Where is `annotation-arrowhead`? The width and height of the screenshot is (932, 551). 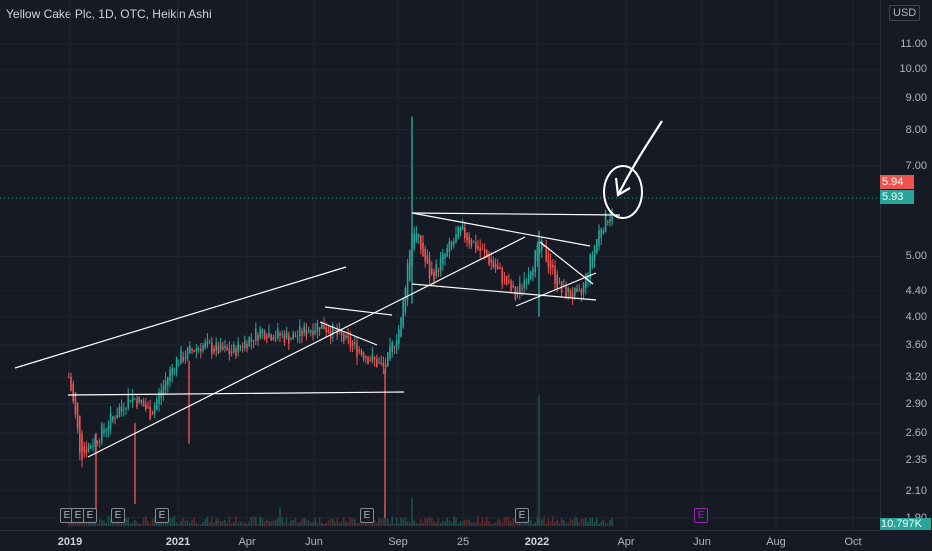
annotation-arrowhead is located at coordinates (622, 187).